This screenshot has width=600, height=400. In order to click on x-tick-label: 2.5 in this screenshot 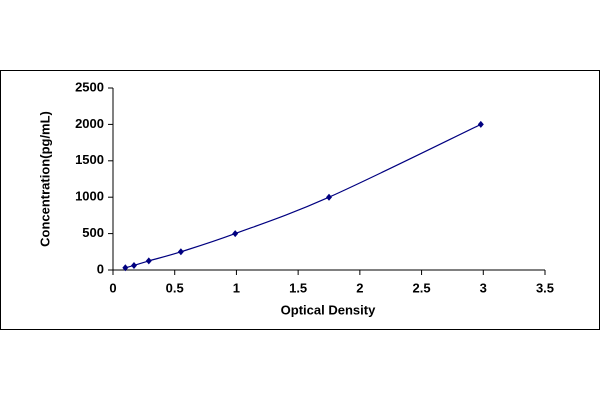, I will do `click(422, 287)`.